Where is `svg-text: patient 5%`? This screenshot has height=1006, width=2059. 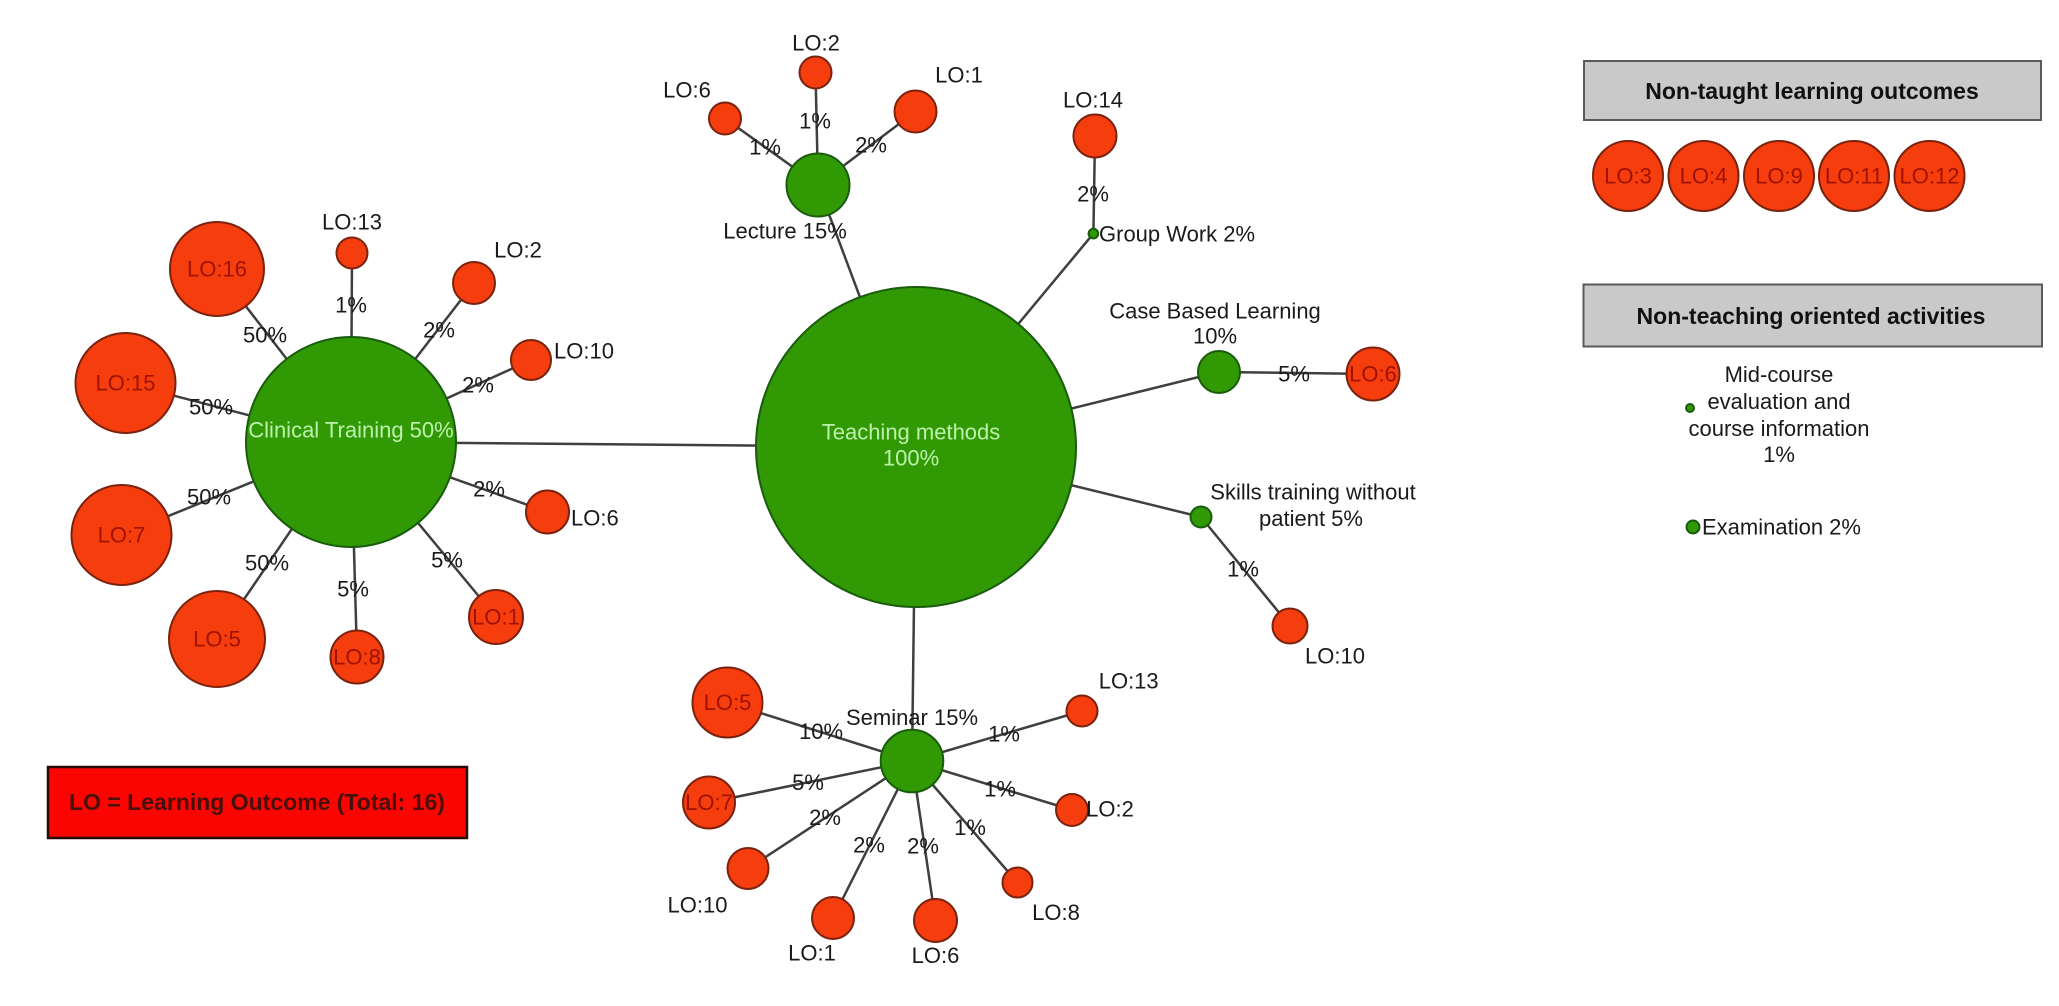 svg-text: patient 5% is located at coordinates (1311, 518).